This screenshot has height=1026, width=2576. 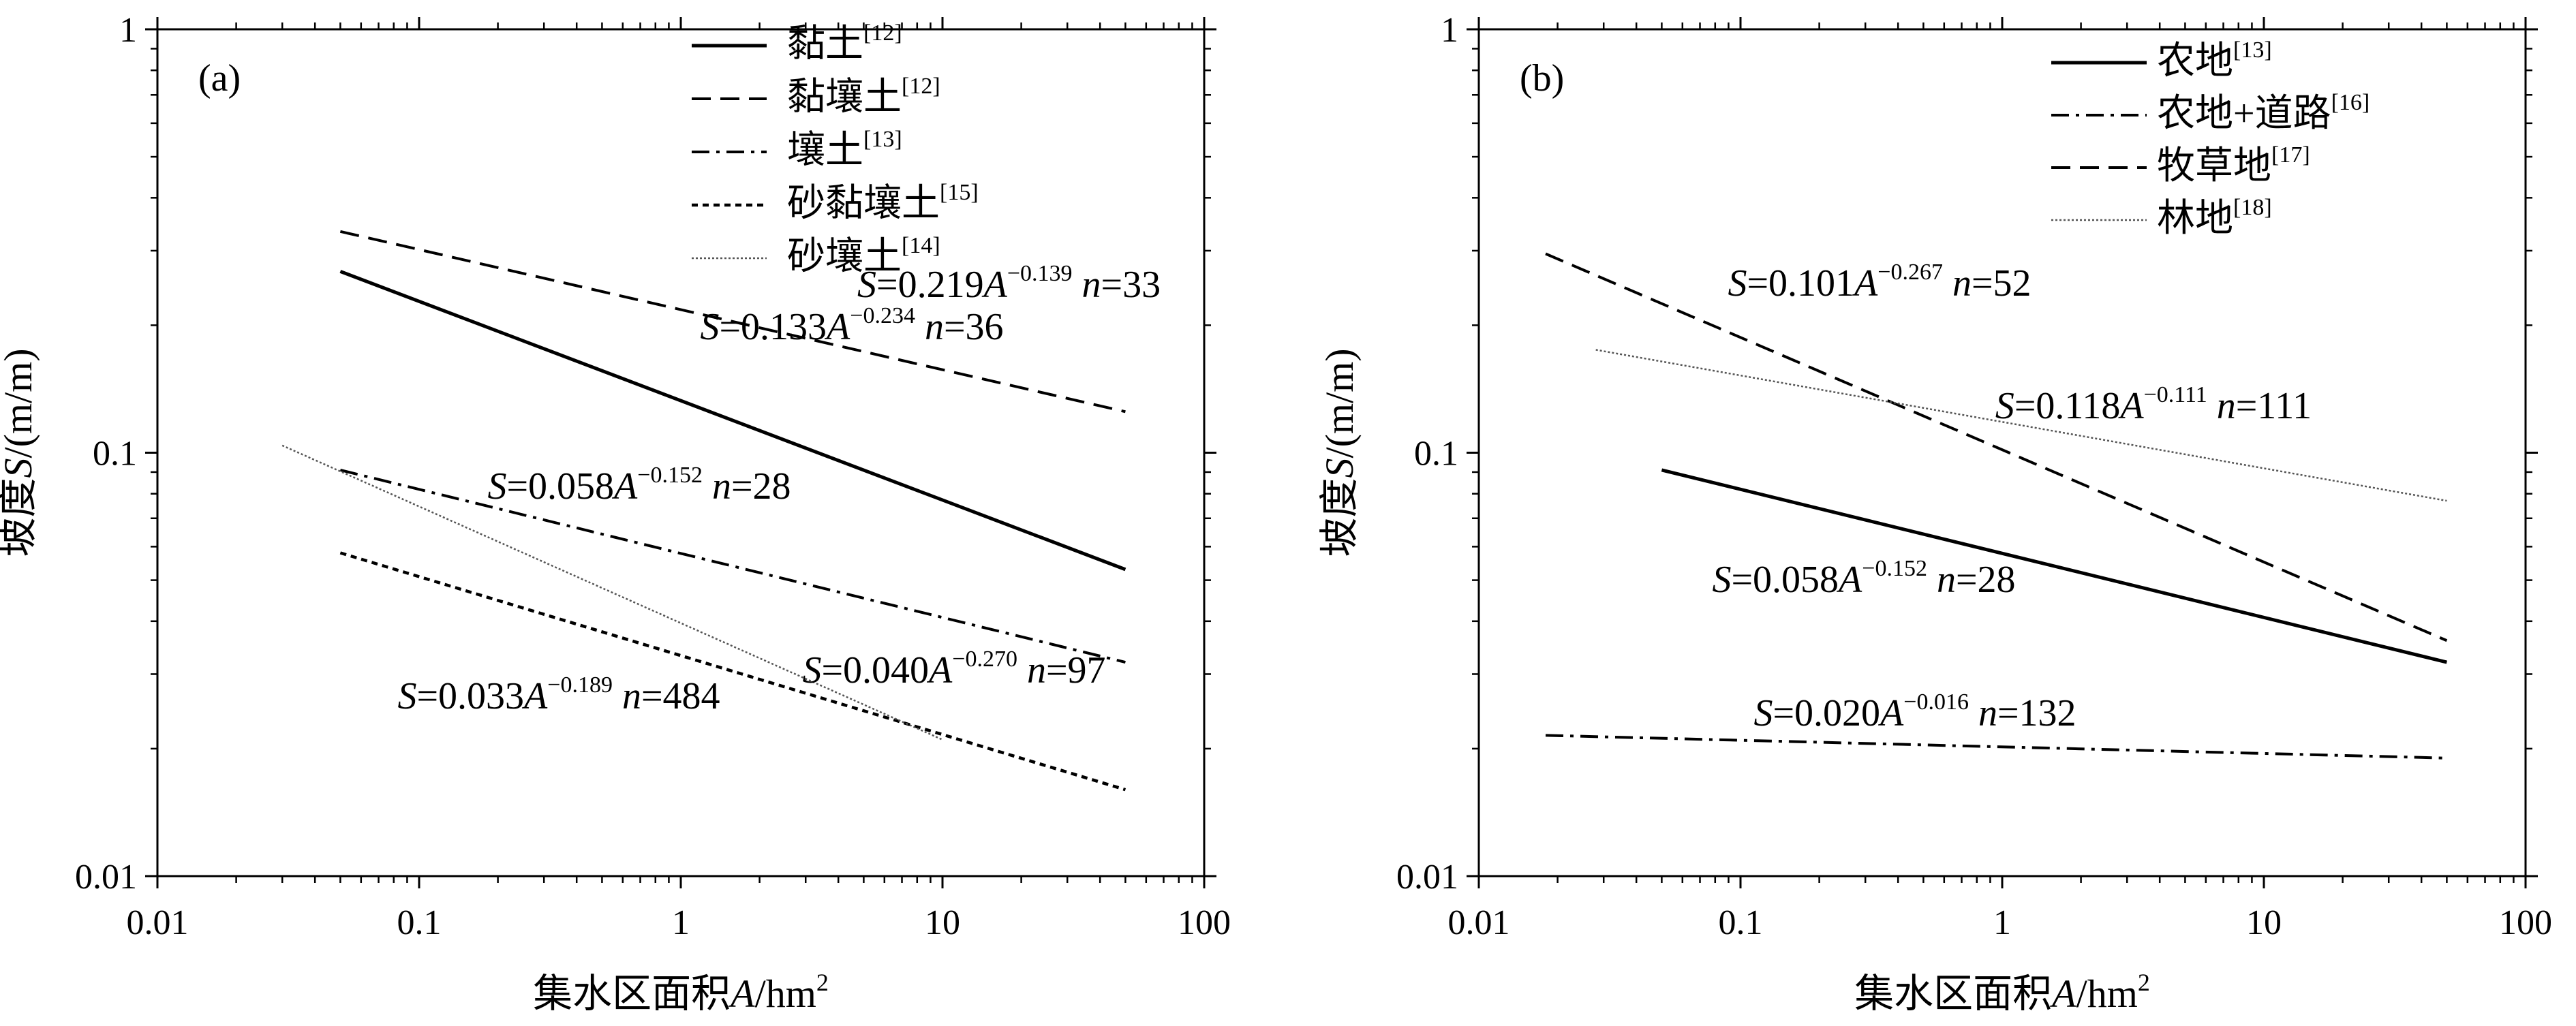 What do you see at coordinates (1914, 711) in the screenshot?
I see `equation-label-1: S=0.020A−0.016 n=132` at bounding box center [1914, 711].